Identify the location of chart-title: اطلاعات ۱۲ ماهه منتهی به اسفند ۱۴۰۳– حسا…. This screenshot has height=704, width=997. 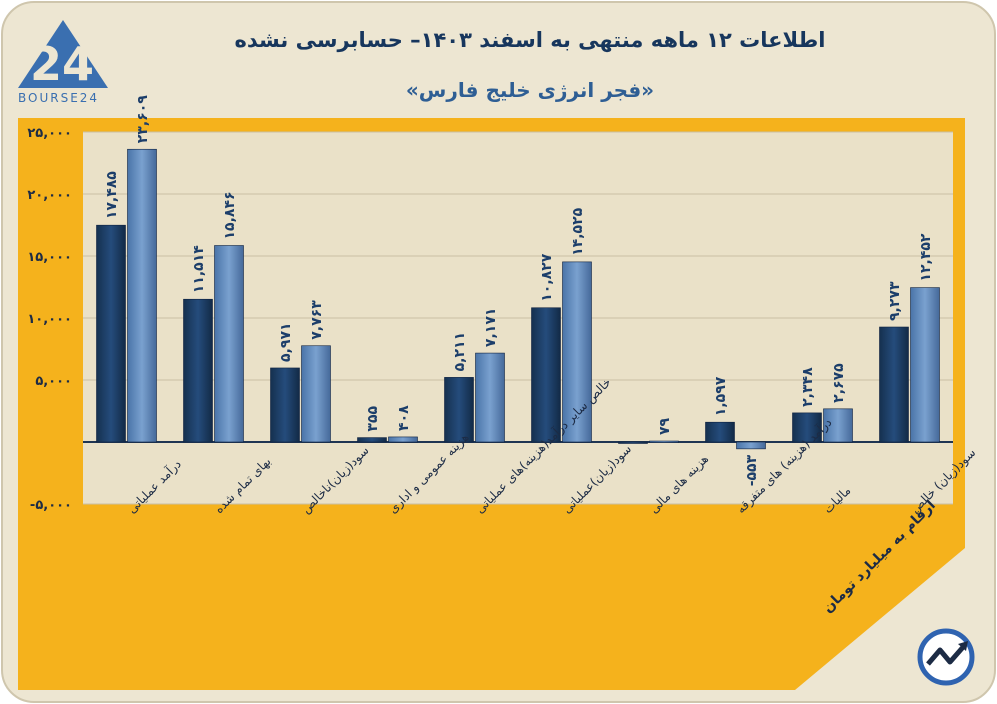
(530, 40).